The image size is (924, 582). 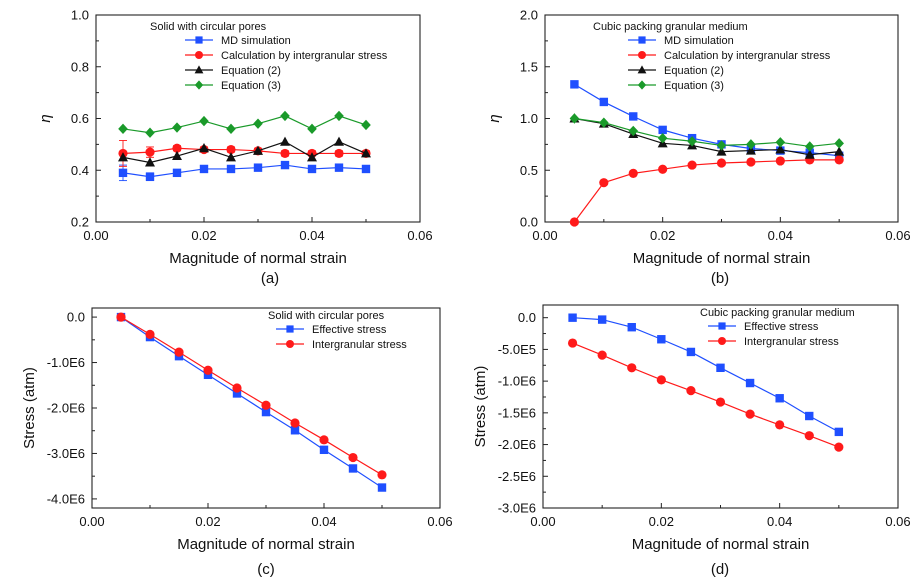 What do you see at coordinates (529, 170) in the screenshot?
I see `y-tick-label: 0.5` at bounding box center [529, 170].